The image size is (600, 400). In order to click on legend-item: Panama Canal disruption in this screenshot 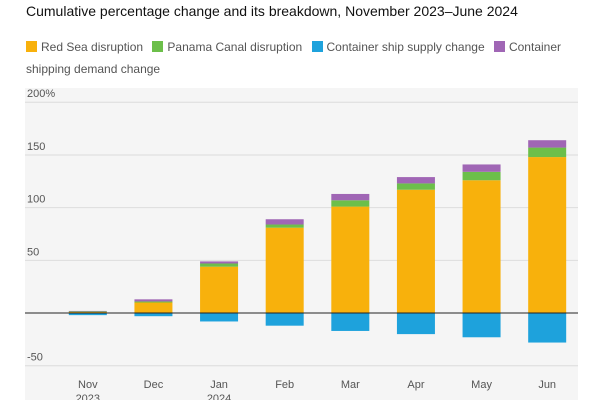, I will do `click(227, 47)`.